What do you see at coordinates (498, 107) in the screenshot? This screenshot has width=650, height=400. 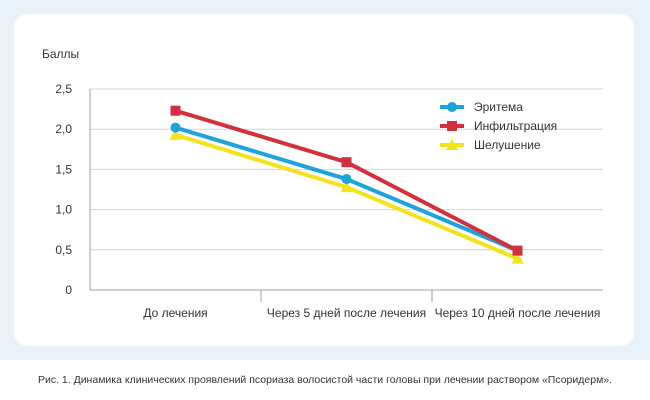 I see `legend-label: Эритема` at bounding box center [498, 107].